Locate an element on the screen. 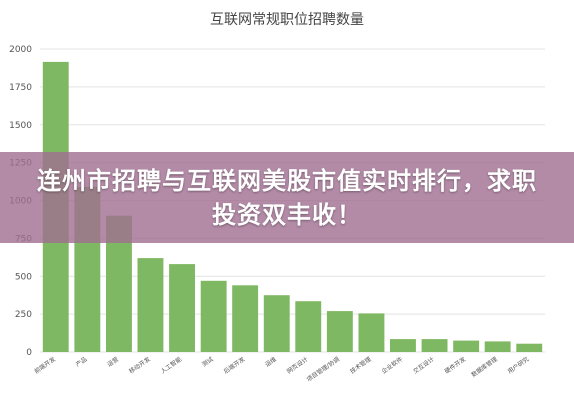 This screenshot has width=574, height=400. x-tick-label: 前端开发 is located at coordinates (45, 365).